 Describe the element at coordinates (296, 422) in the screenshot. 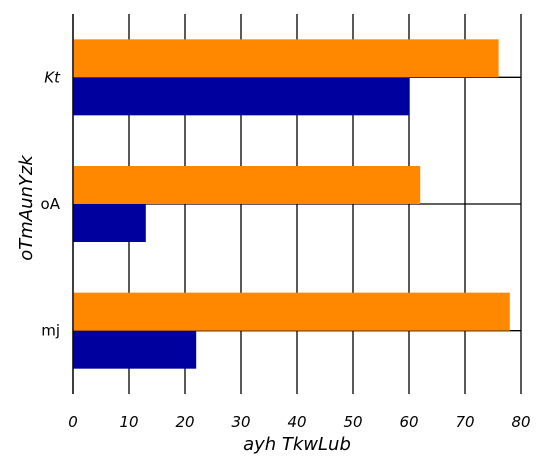

I see `x-tick-label: 40` at that location.